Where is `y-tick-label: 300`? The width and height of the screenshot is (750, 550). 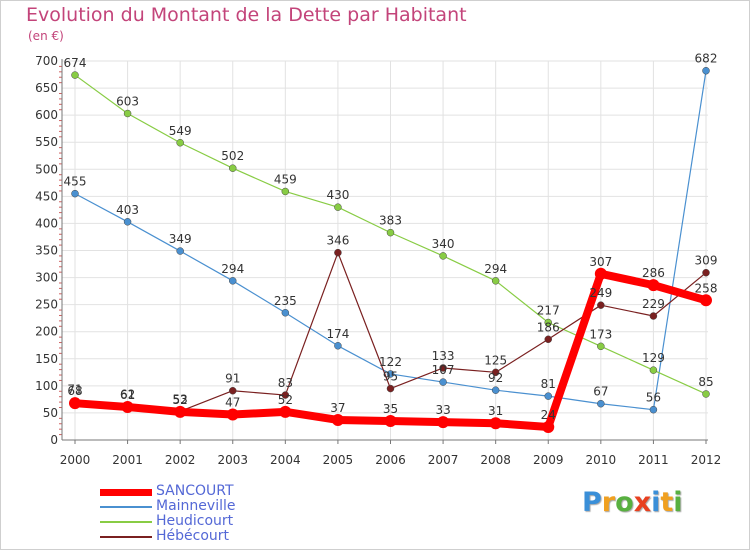
y-tick-label: 300 is located at coordinates (46, 278).